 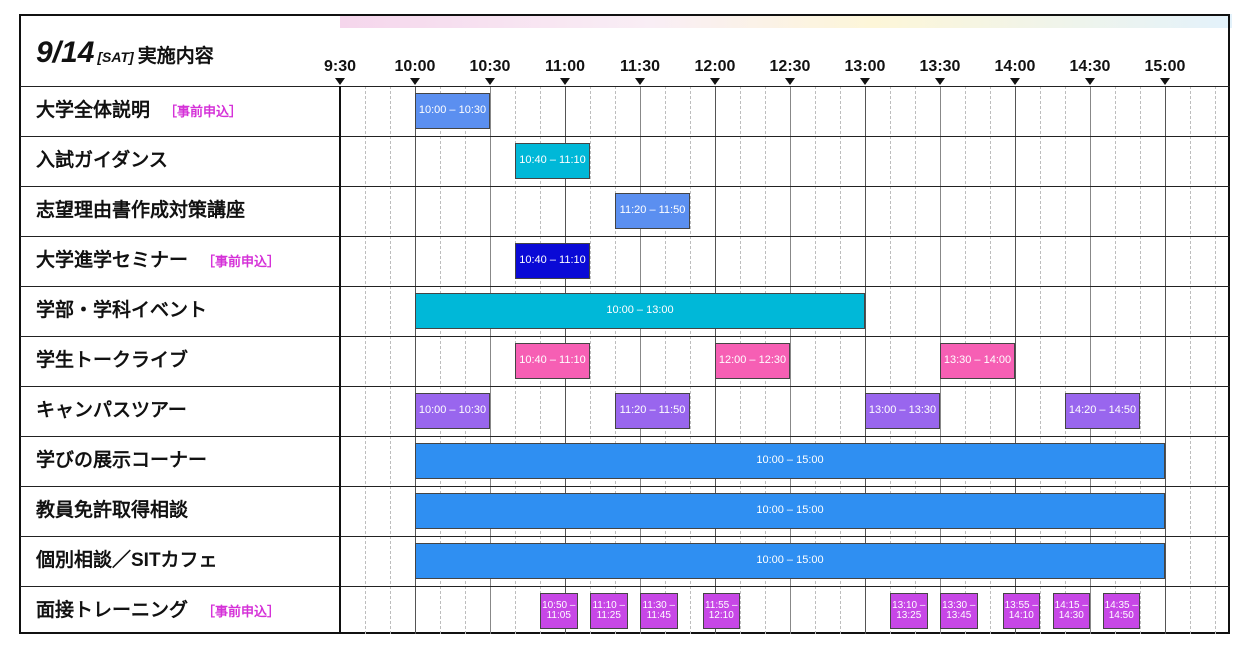 What do you see at coordinates (1021, 611) in the screenshot?
I see `event-block: 13:55 – 14:10` at bounding box center [1021, 611].